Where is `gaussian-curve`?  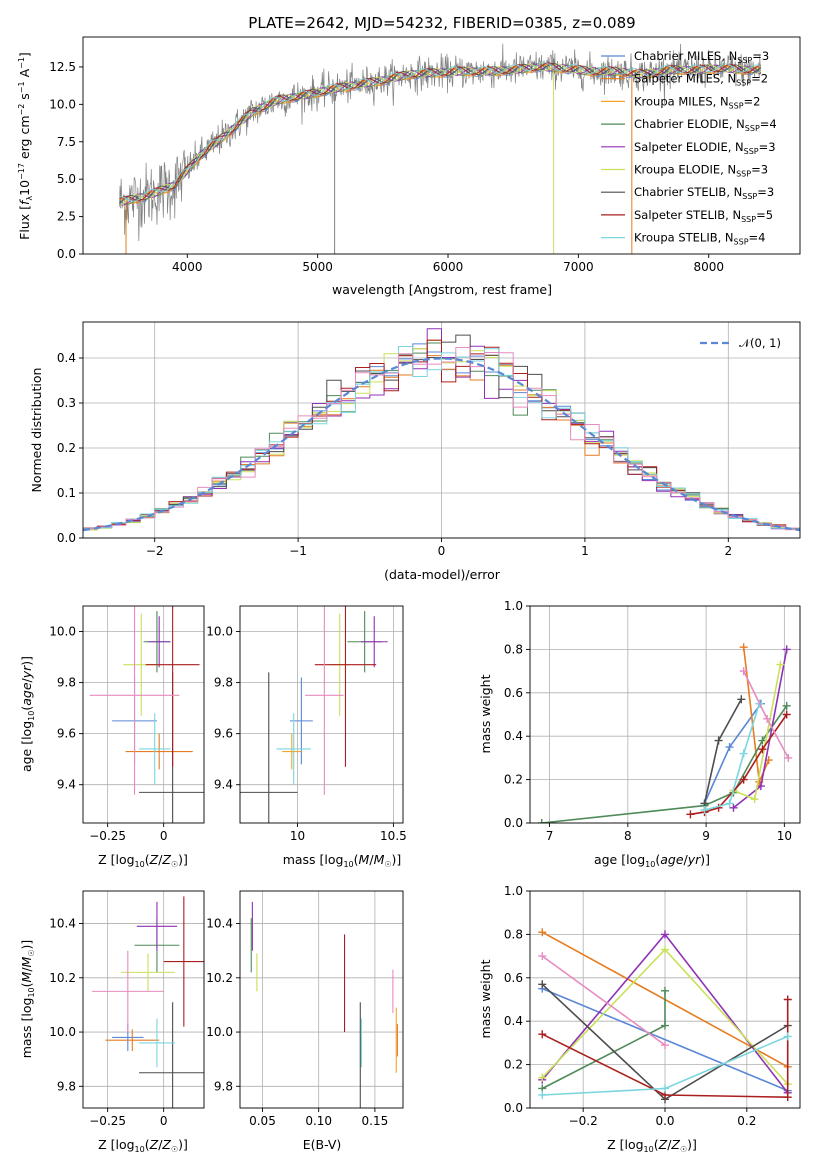
gaussian-curve is located at coordinates (441, 444).